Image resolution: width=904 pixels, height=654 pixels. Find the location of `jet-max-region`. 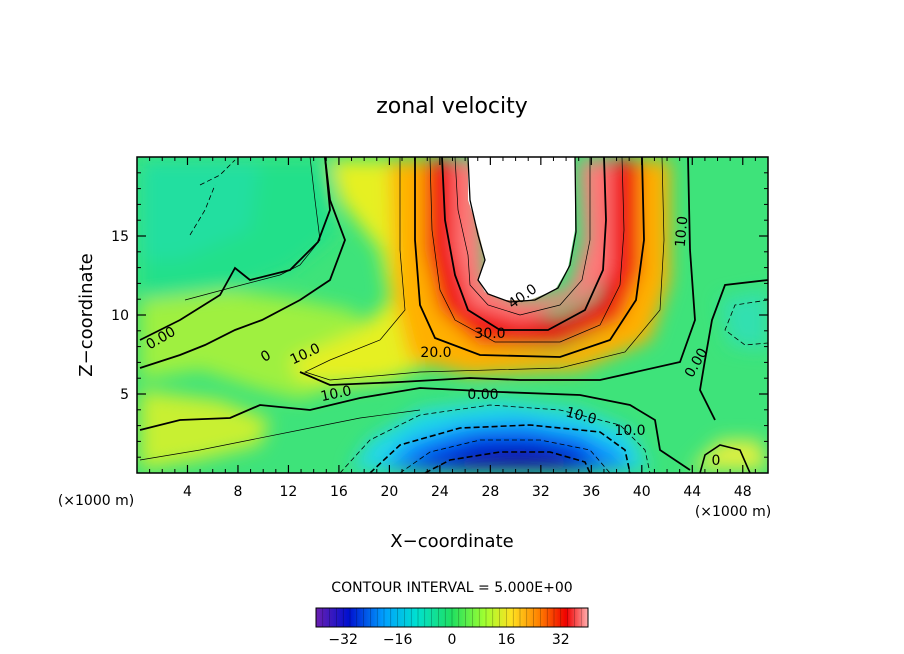

jet-max-region is located at coordinates (521, 228).